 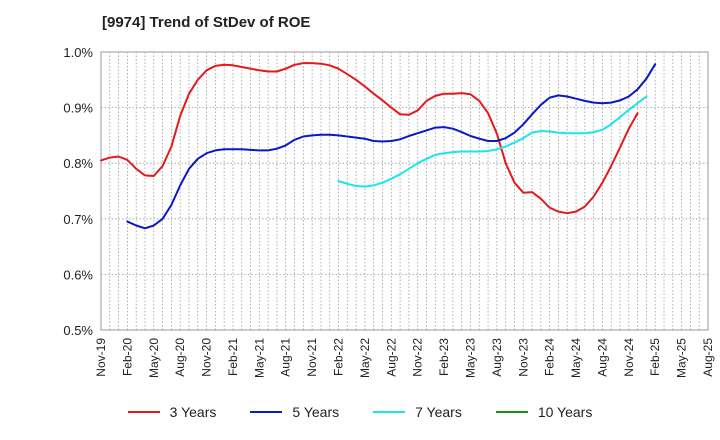 I want to click on x-tick-label: Nov-21, so click(x=312, y=357).